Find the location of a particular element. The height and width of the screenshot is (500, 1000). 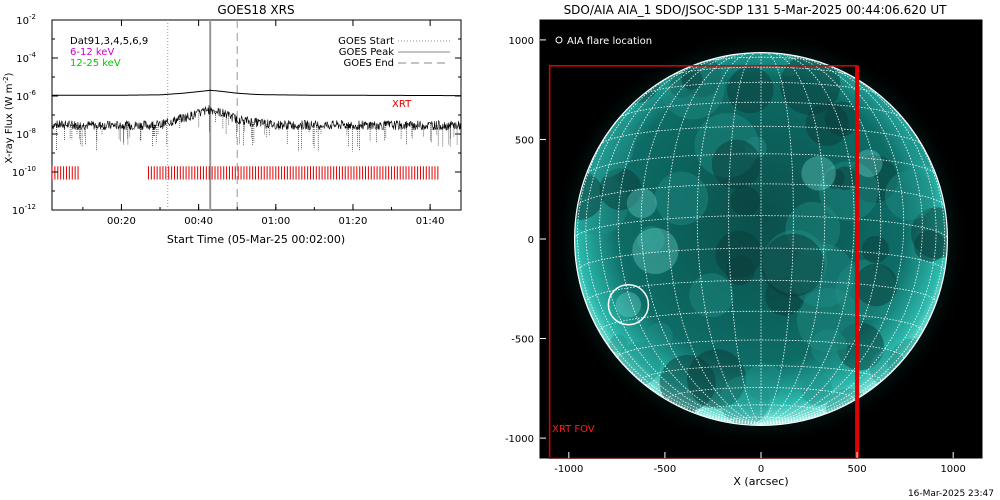

lightcurve-x-tick-label: 01:20 is located at coordinates (353, 221).